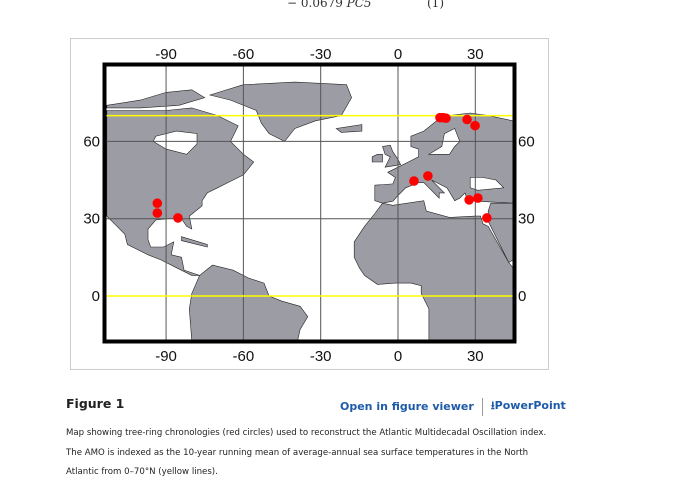  Describe the element at coordinates (398, 54) in the screenshot. I see `top-lon-tick-label: 0` at that location.